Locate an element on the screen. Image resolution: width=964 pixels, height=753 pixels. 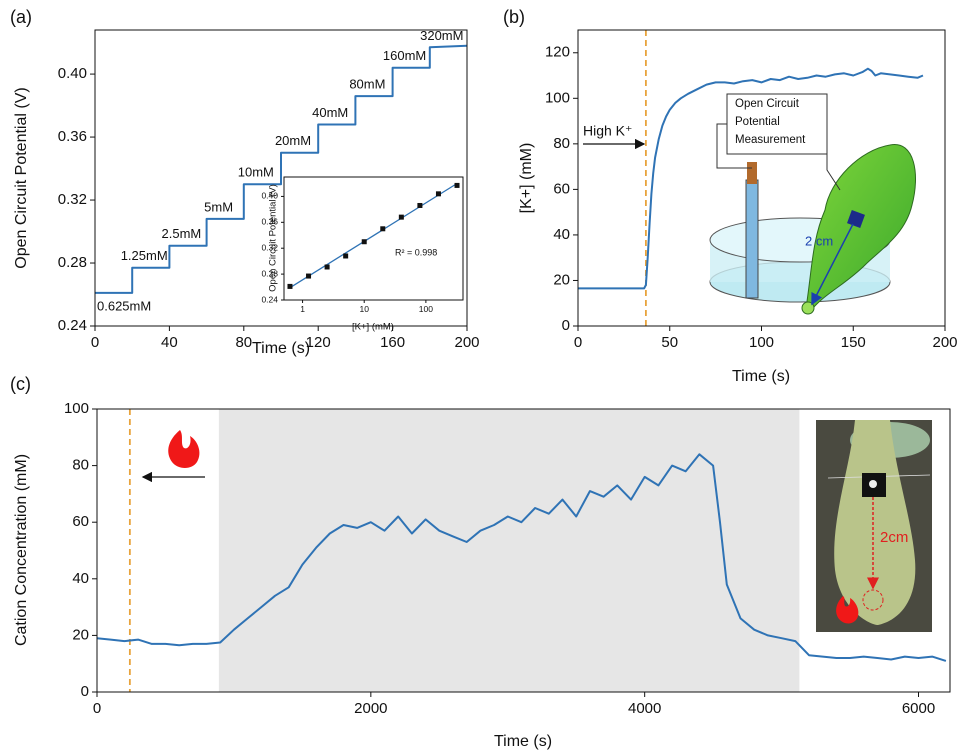
panel-label: (a) is located at coordinates (21, 17).